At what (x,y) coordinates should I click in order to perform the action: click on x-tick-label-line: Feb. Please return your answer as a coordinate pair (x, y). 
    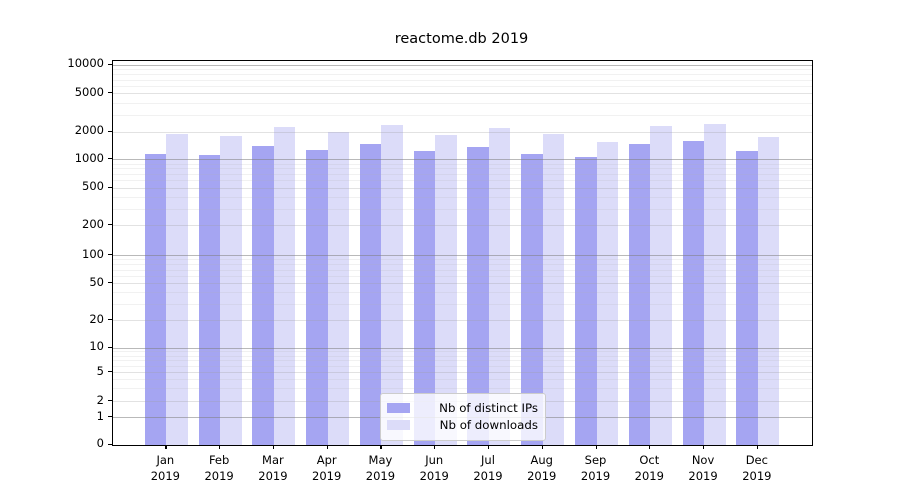
    Looking at the image, I should click on (219, 460).